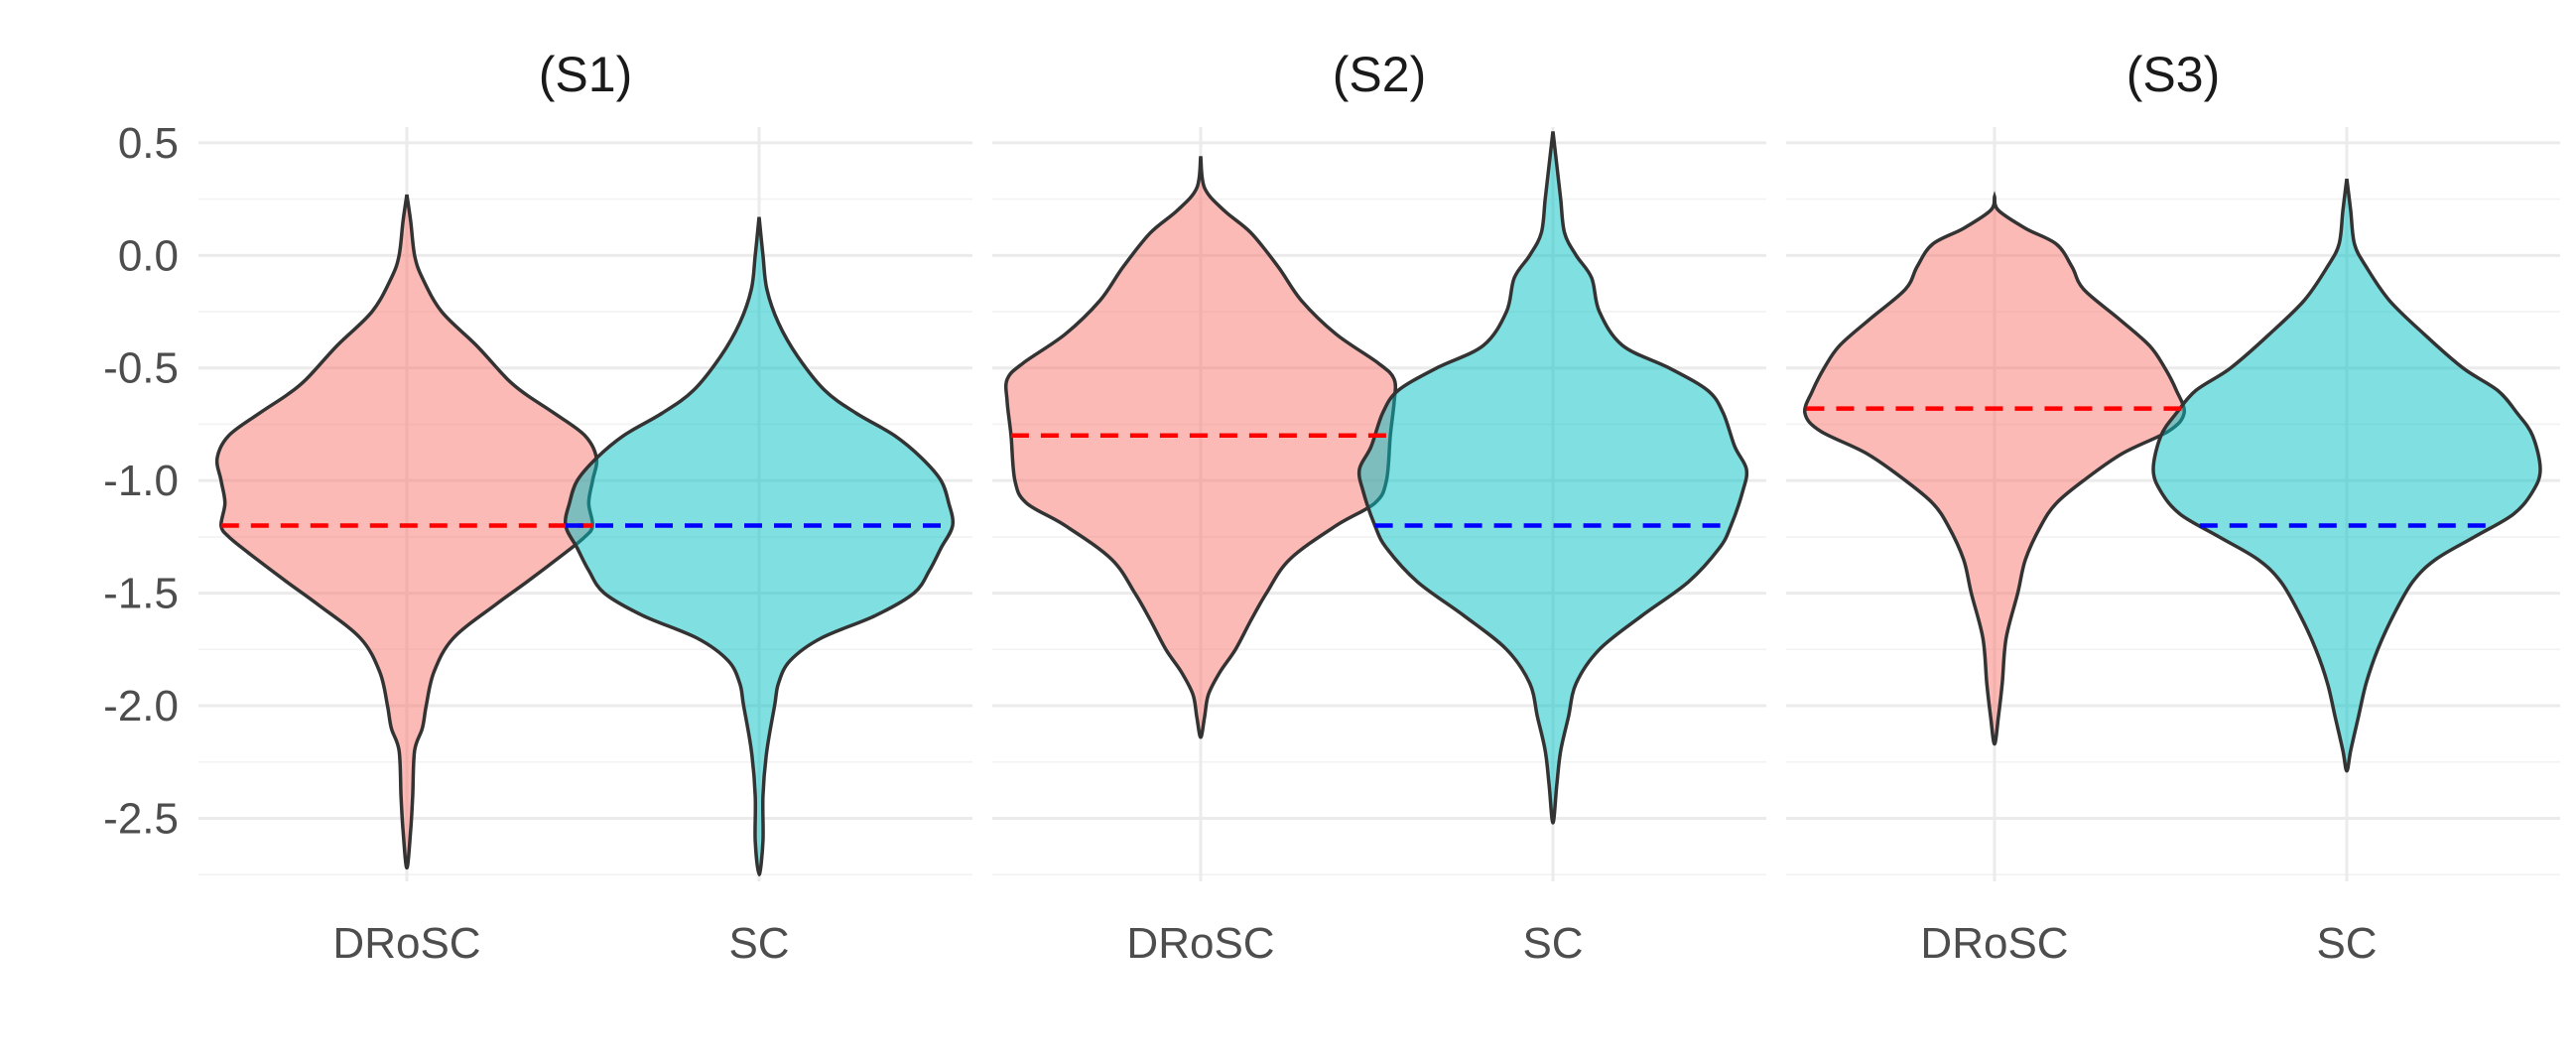  What do you see at coordinates (149, 255) in the screenshot?
I see `y-tick-label: 0.0` at bounding box center [149, 255].